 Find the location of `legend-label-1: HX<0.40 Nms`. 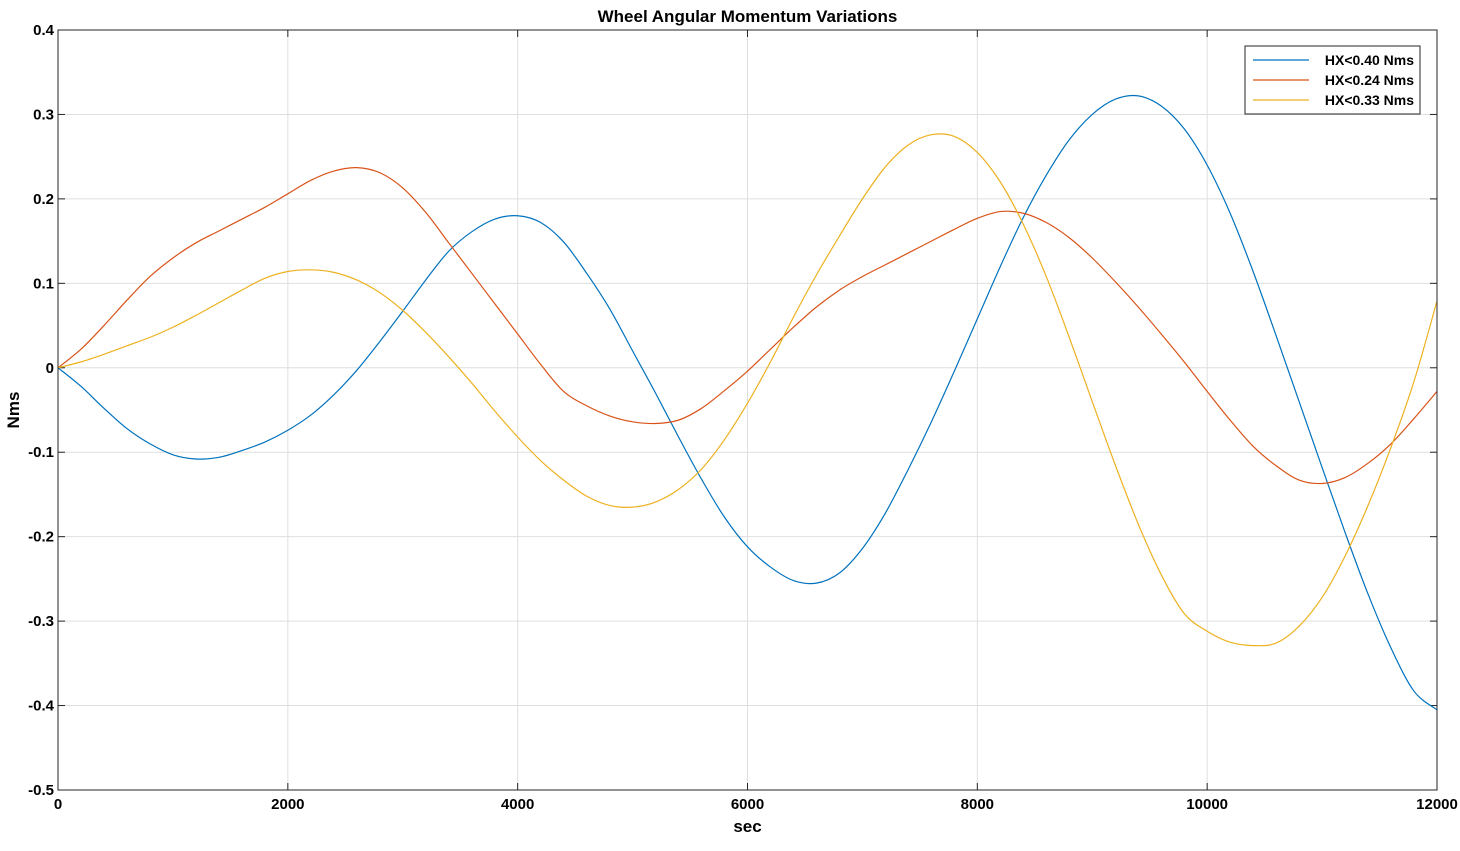

legend-label-1: HX<0.40 Nms is located at coordinates (1369, 60).